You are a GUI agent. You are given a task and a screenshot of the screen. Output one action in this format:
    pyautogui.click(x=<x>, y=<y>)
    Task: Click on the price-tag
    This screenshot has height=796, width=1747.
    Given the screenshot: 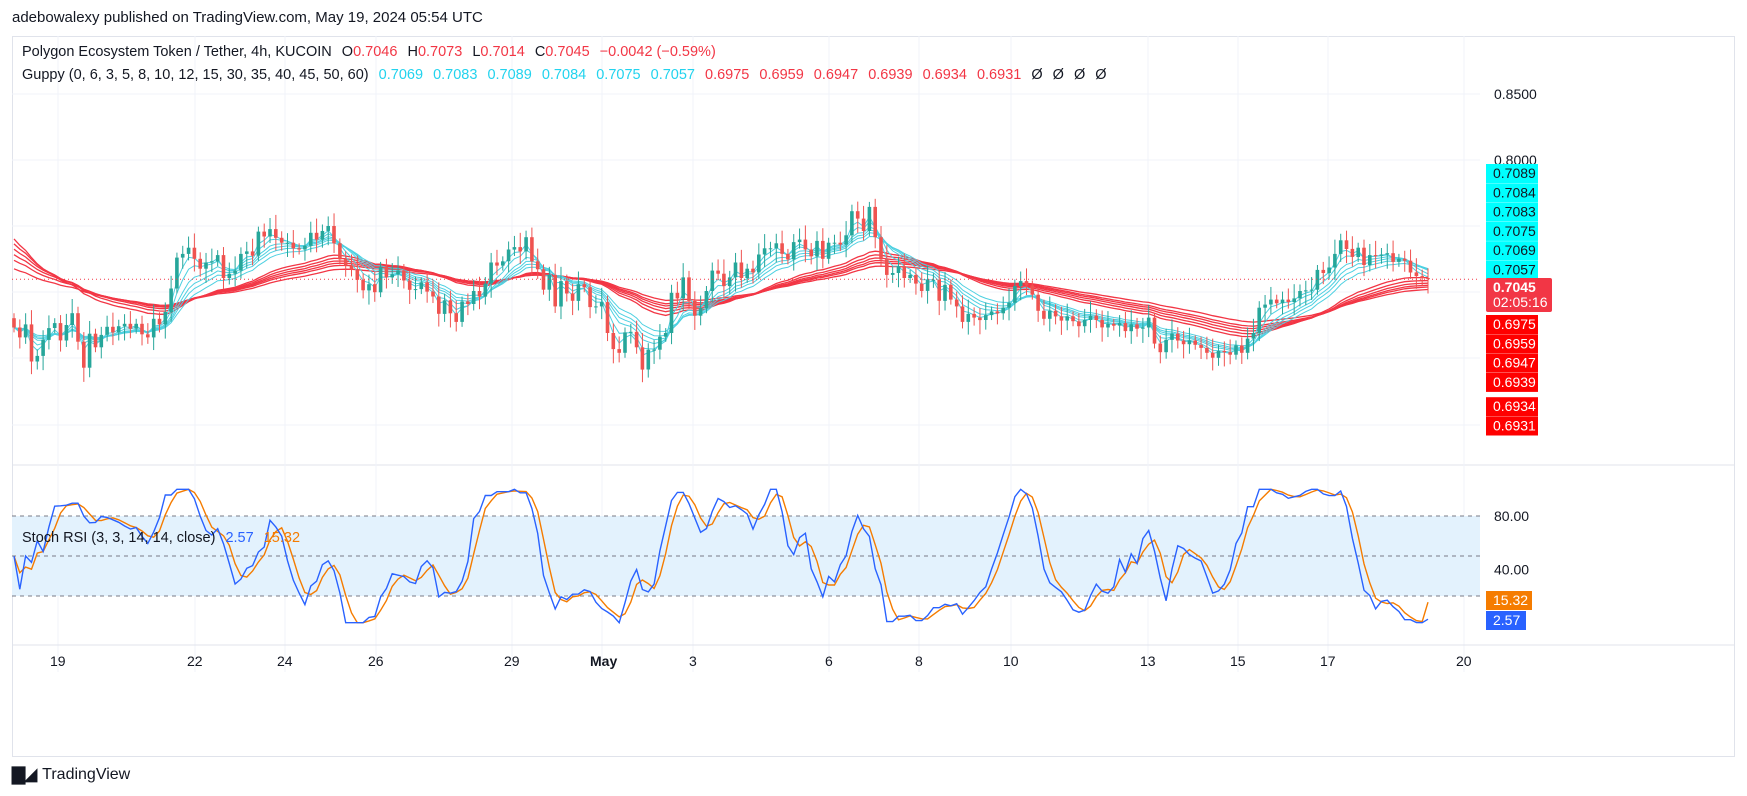 What is the action you would take?
    pyautogui.click(x=1519, y=295)
    